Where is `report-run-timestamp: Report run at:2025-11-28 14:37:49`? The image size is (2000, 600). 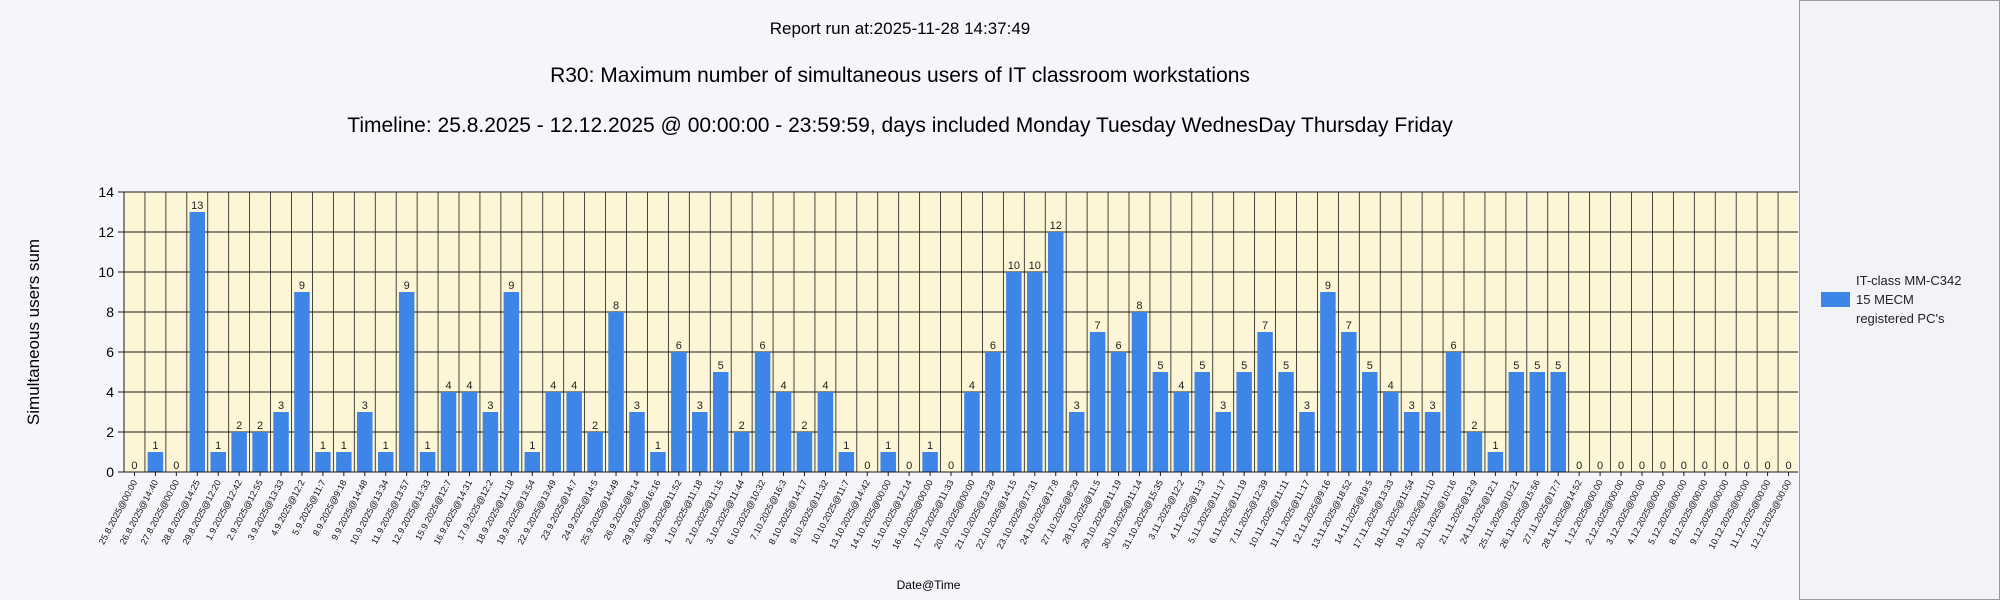
report-run-timestamp: Report run at:2025-11-28 14:37:49 is located at coordinates (900, 28).